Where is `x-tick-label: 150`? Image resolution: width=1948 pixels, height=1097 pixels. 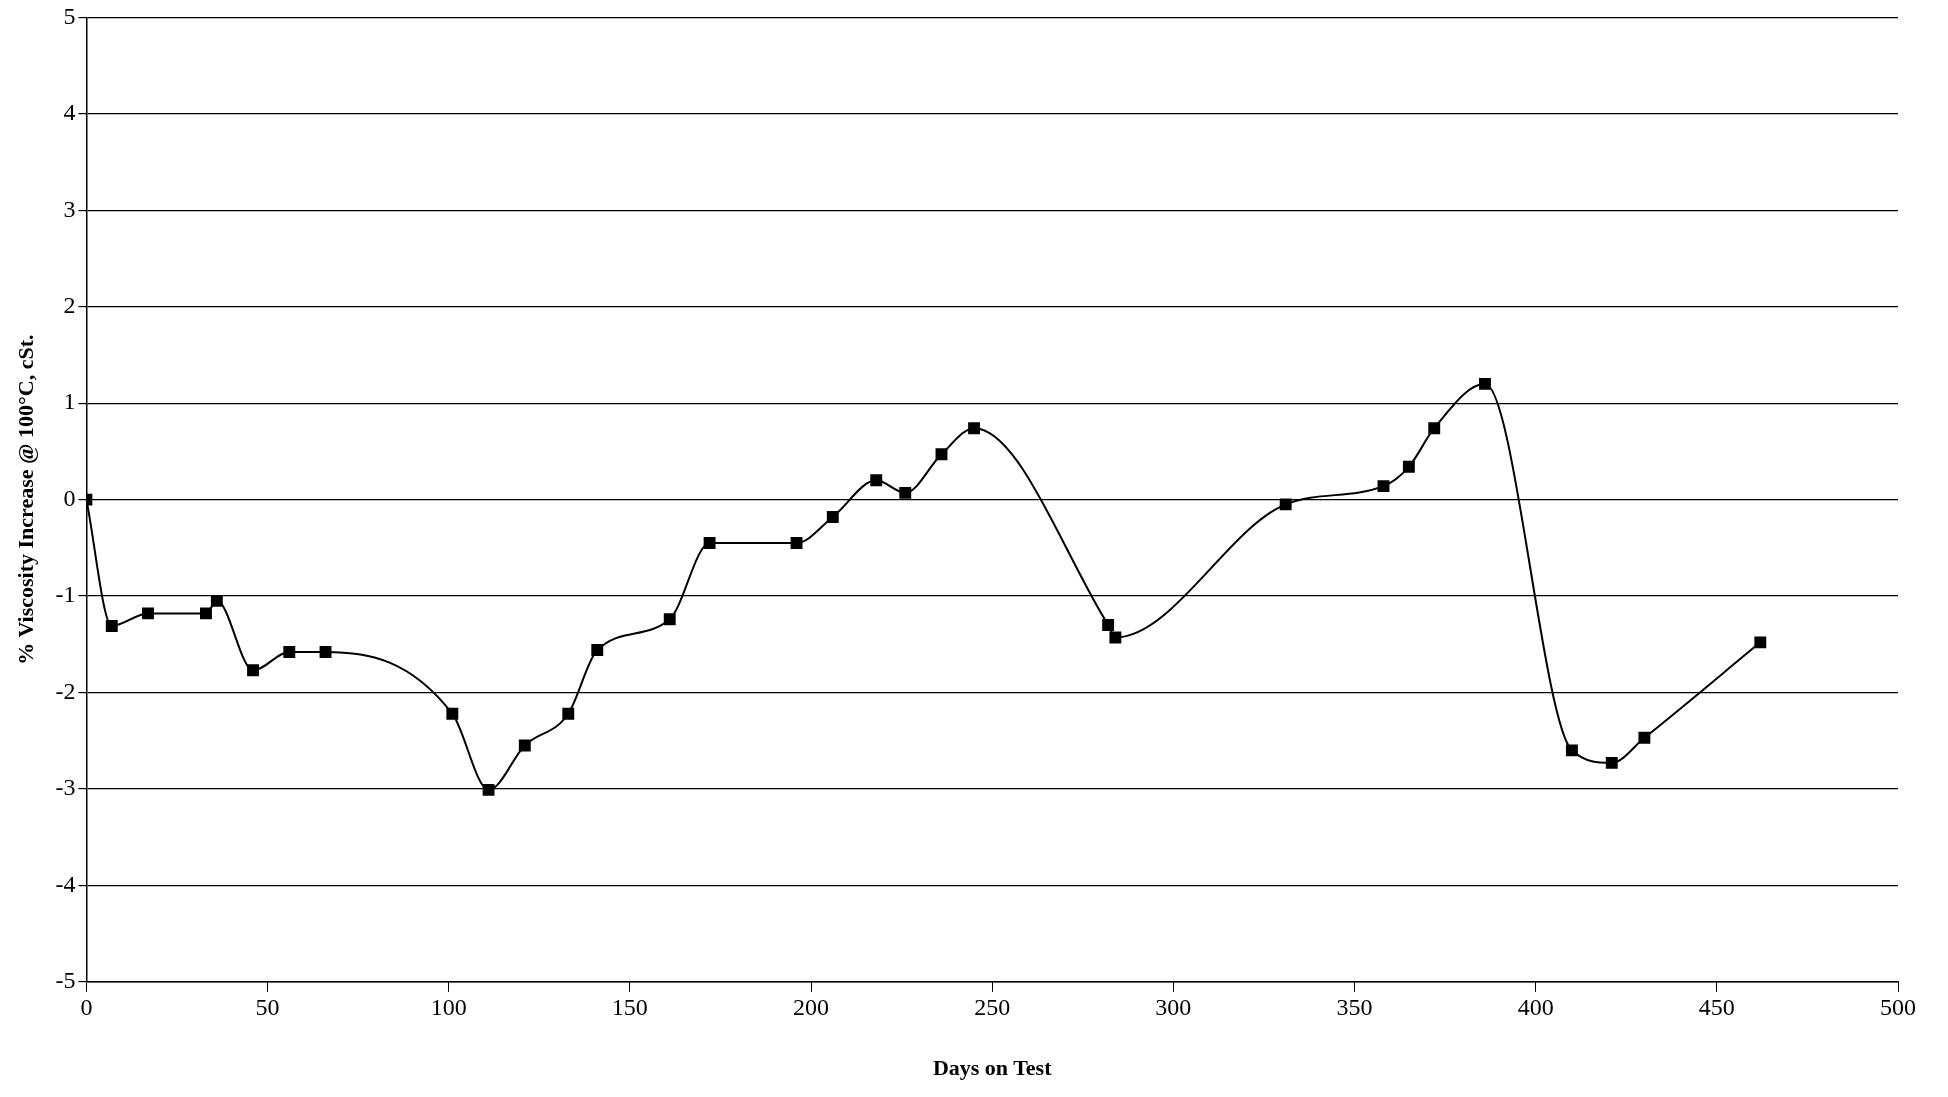
x-tick-label: 150 is located at coordinates (629, 1007).